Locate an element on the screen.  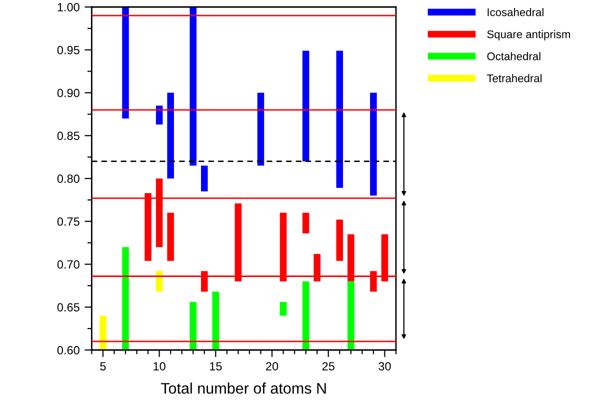
y-tick-label: 0.80 is located at coordinates (68, 178).